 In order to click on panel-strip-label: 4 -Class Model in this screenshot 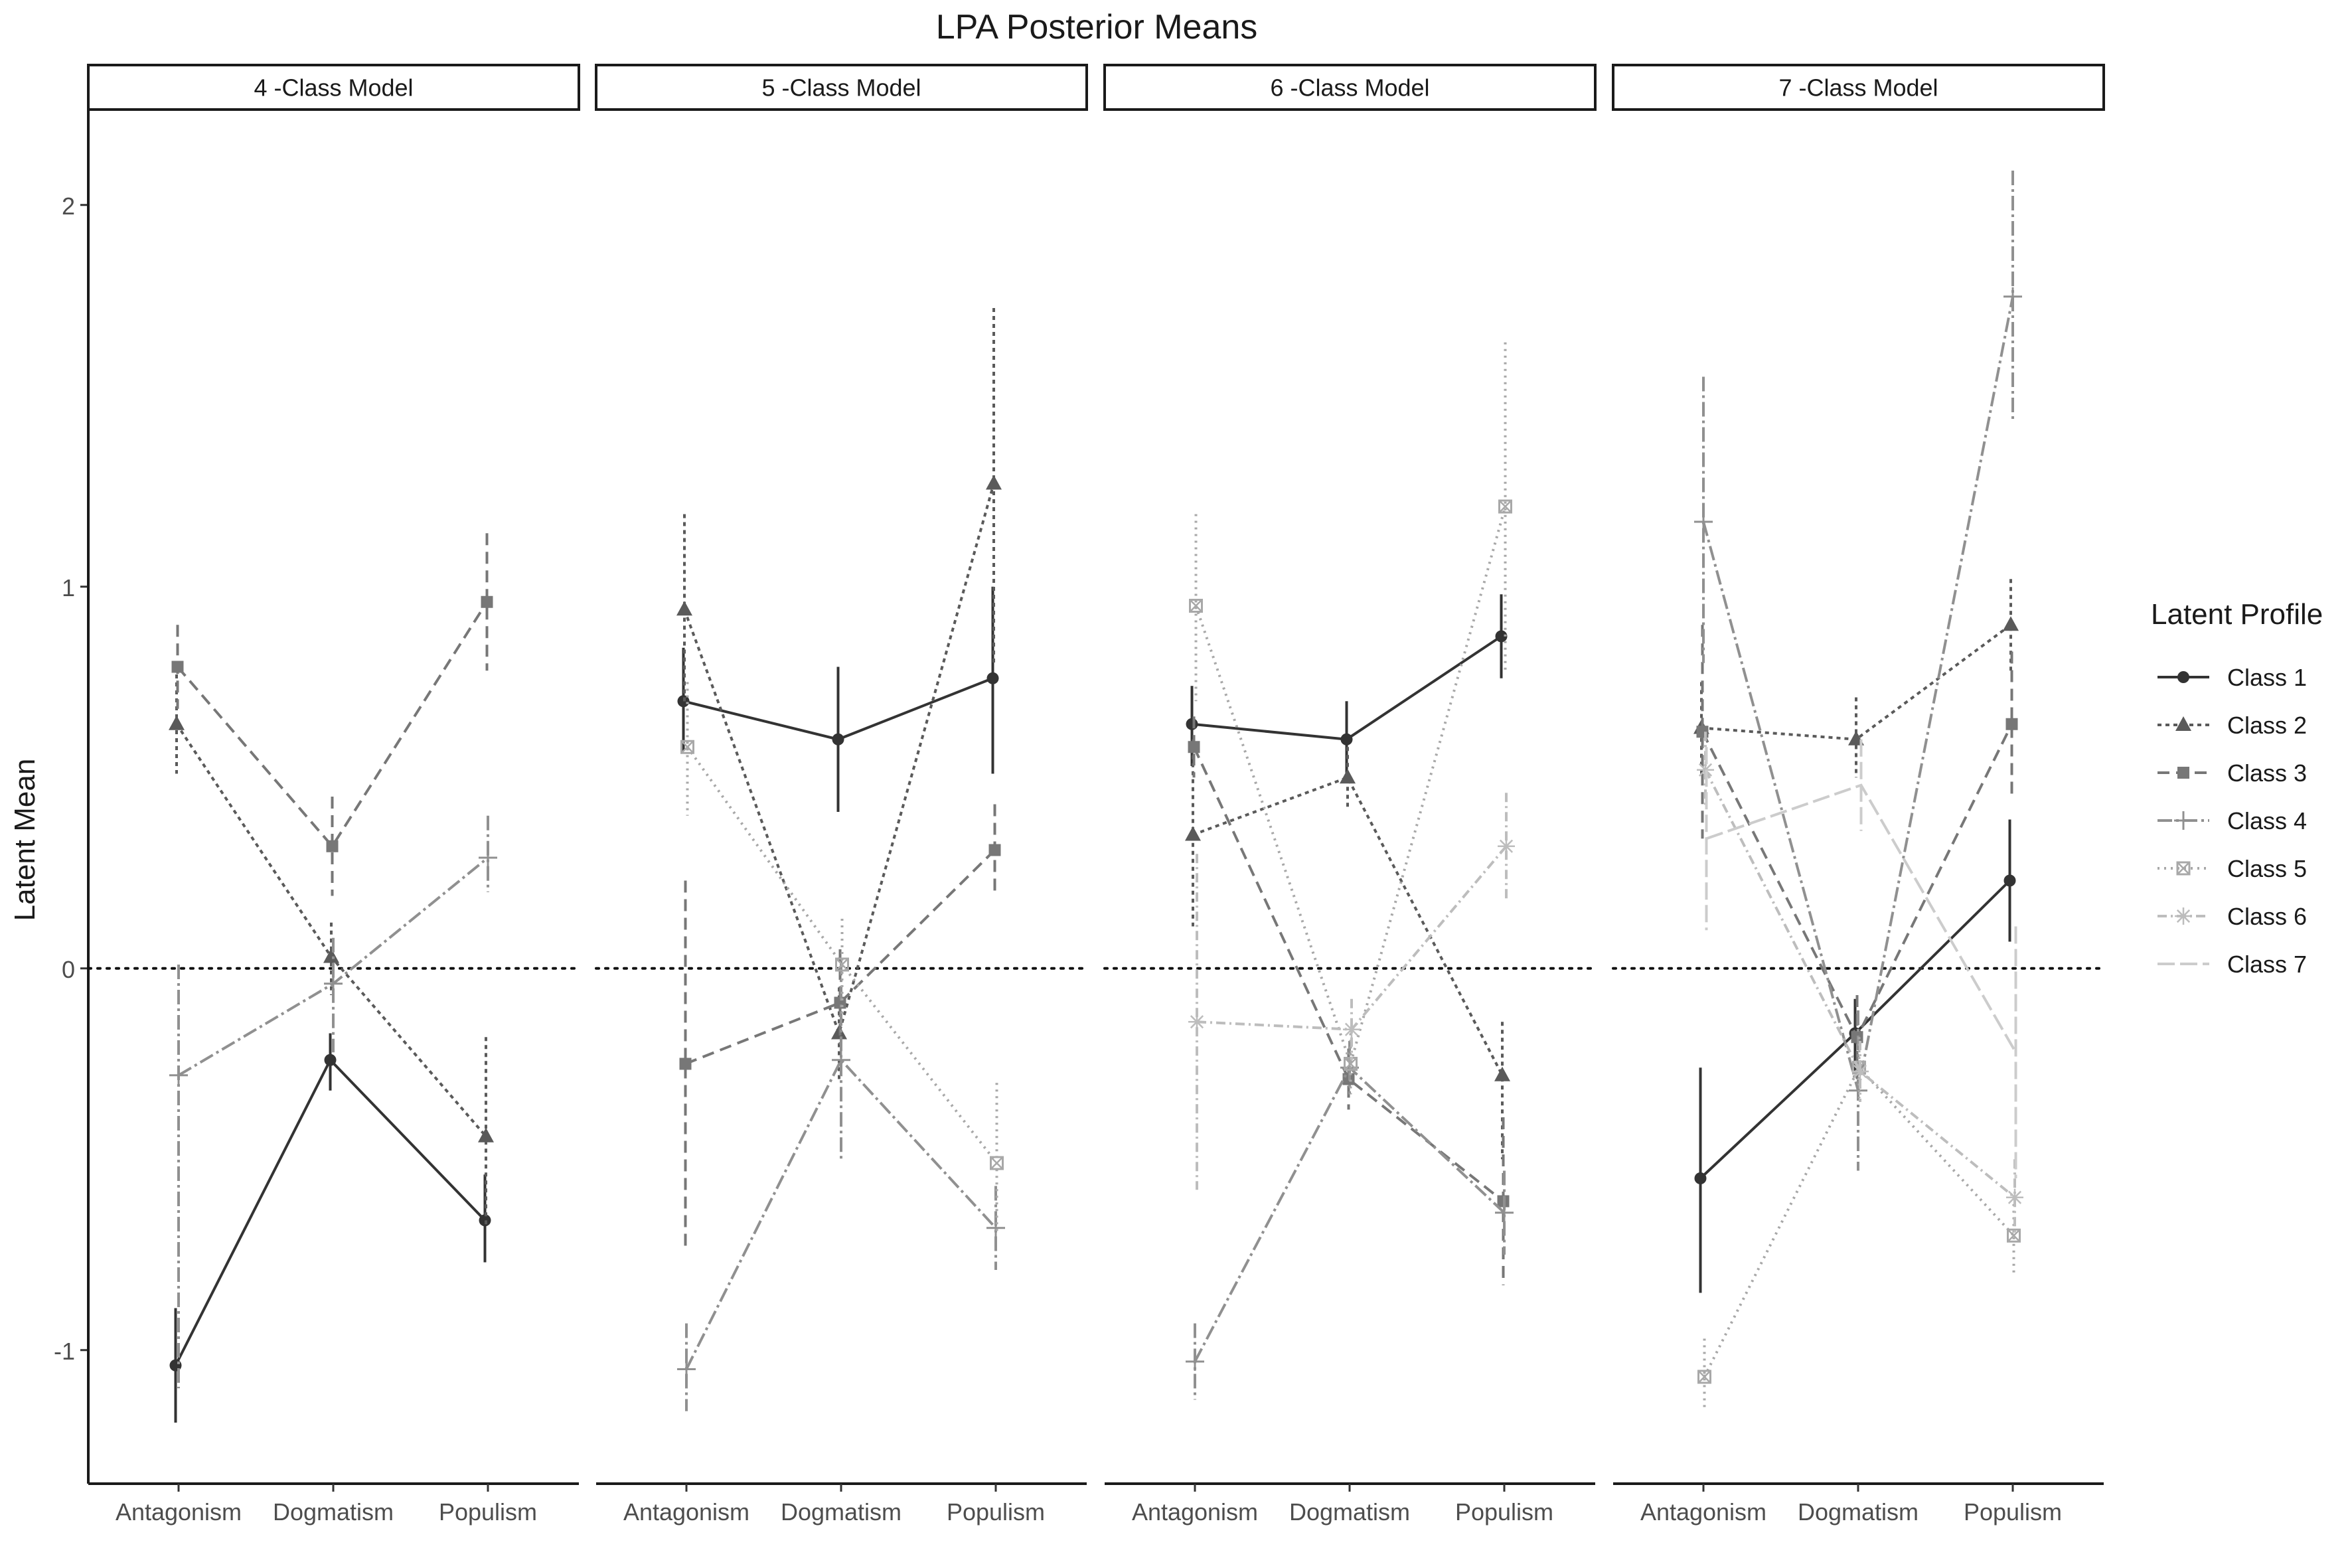, I will do `click(333, 88)`.